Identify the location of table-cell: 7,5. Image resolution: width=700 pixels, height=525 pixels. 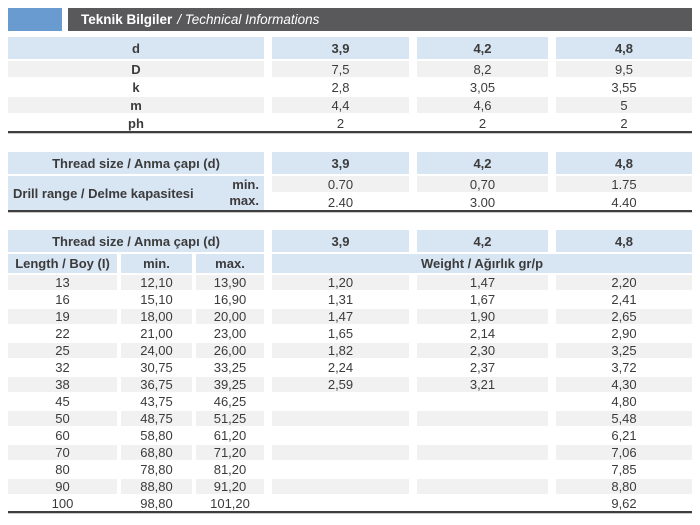
(340, 69).